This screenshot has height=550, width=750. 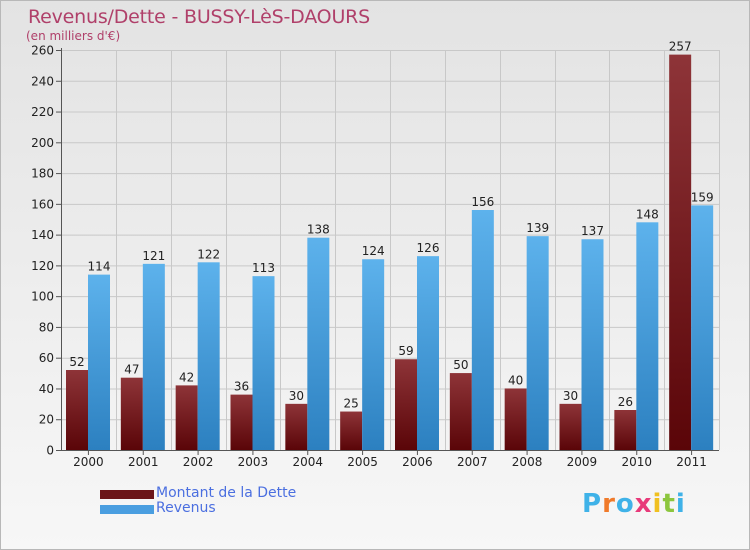 What do you see at coordinates (46, 420) in the screenshot?
I see `y-tick-label-20: 20` at bounding box center [46, 420].